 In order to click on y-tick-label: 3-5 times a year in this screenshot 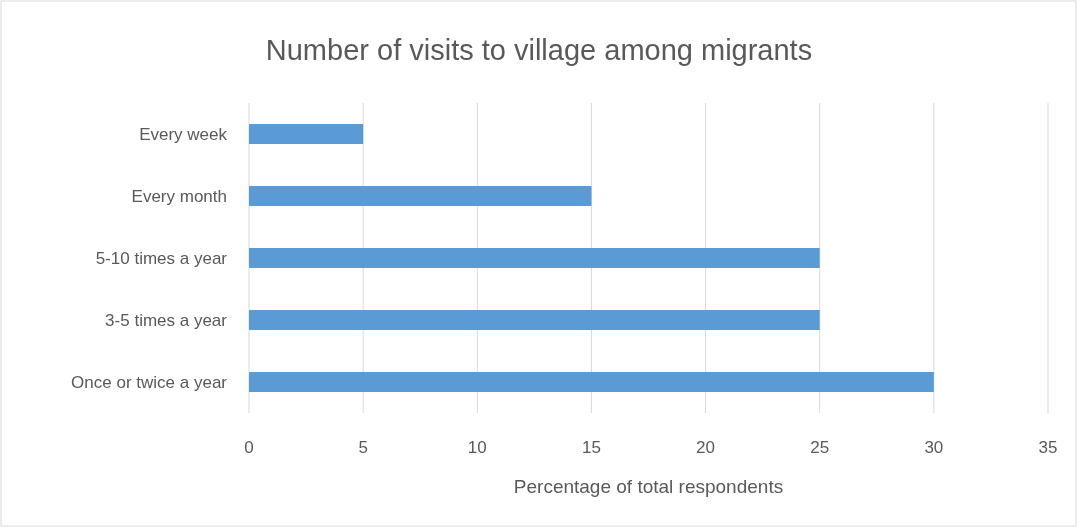, I will do `click(166, 320)`.